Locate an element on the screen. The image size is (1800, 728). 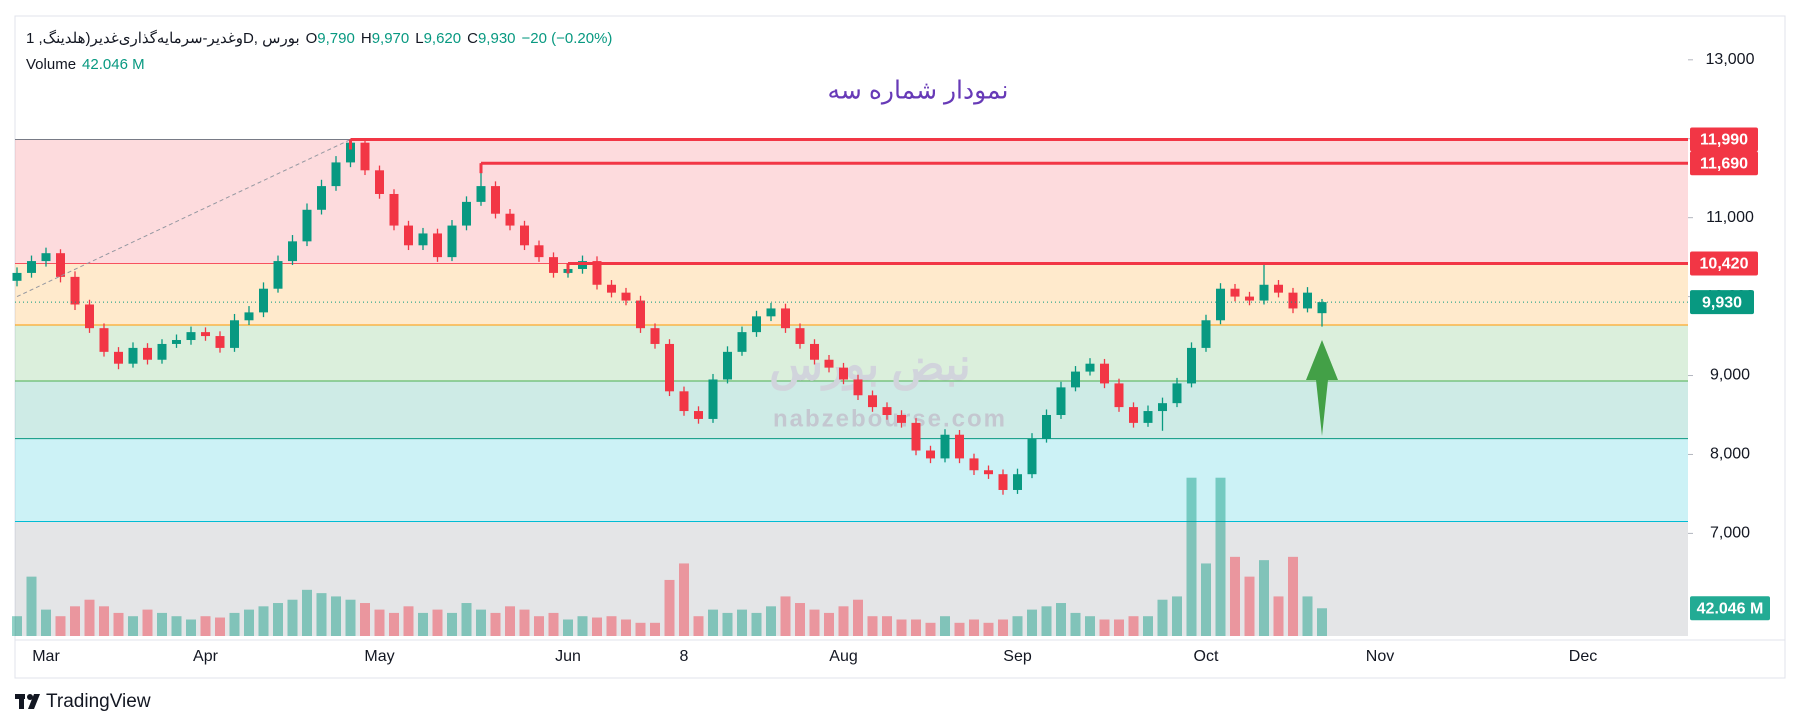
ohlc-key: C is located at coordinates (472, 38).